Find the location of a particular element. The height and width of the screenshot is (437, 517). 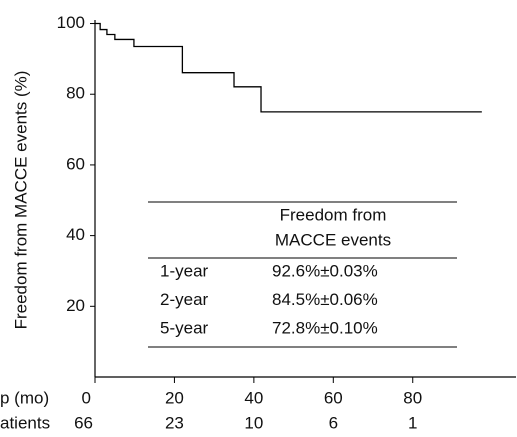

at-risk-value: 6 is located at coordinates (333, 422).